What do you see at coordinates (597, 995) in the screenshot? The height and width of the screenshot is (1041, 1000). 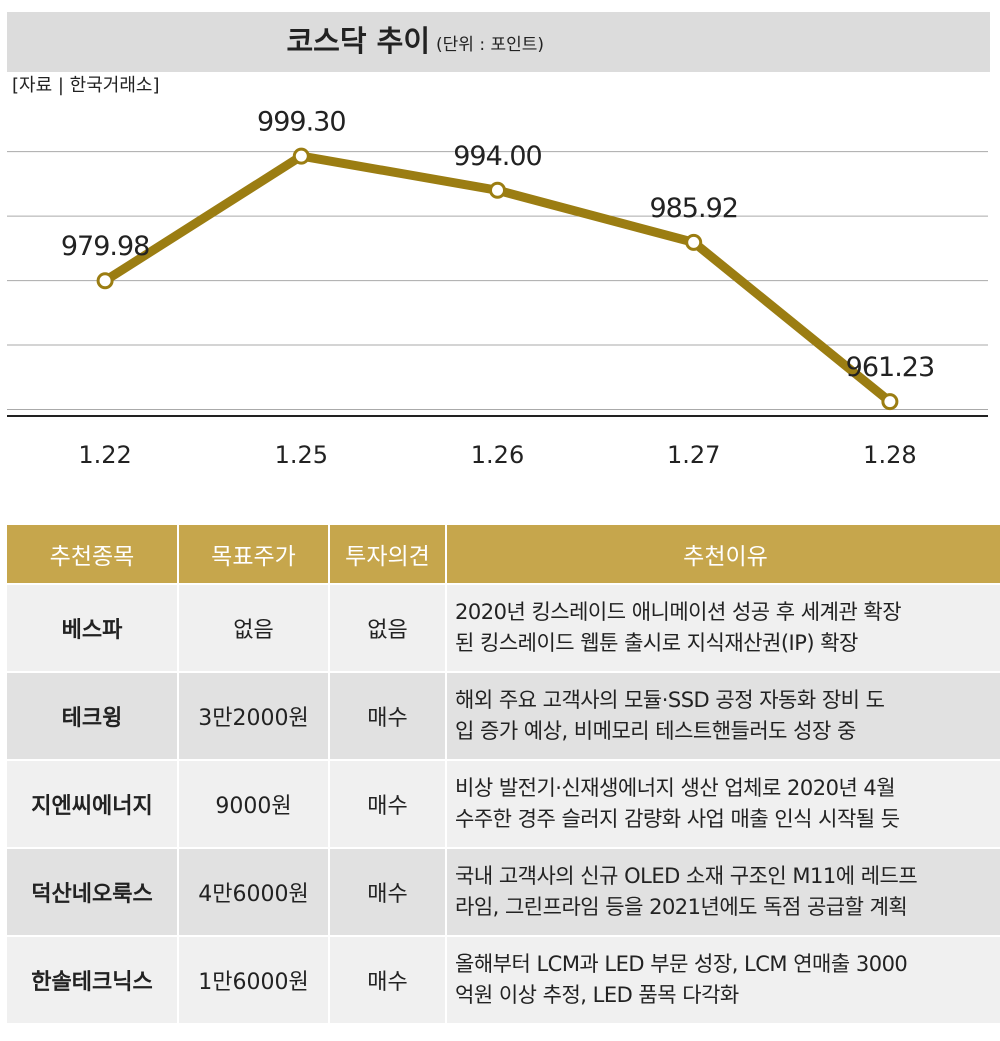 I see `reason-line: 억원 이상 추정, LED 품목 다각화` at bounding box center [597, 995].